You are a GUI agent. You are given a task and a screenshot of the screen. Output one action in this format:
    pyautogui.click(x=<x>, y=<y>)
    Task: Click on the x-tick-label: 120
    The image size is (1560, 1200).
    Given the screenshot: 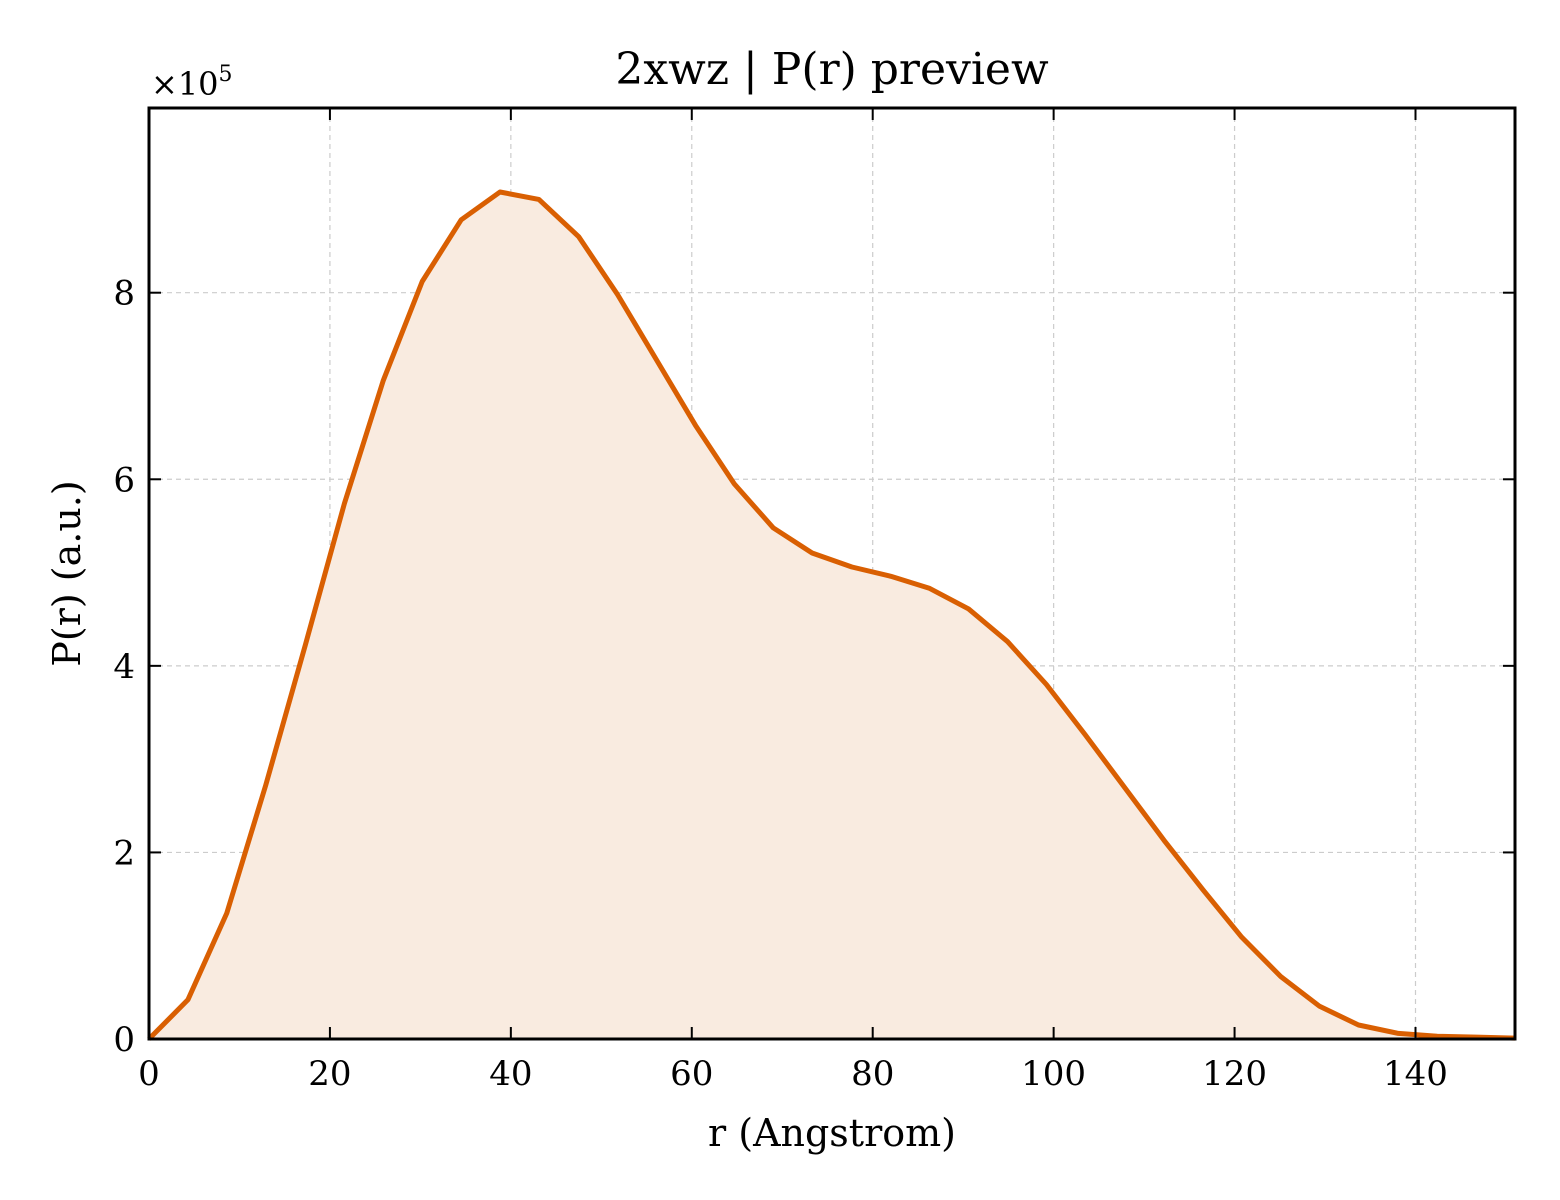 What is the action you would take?
    pyautogui.click(x=1234, y=1074)
    